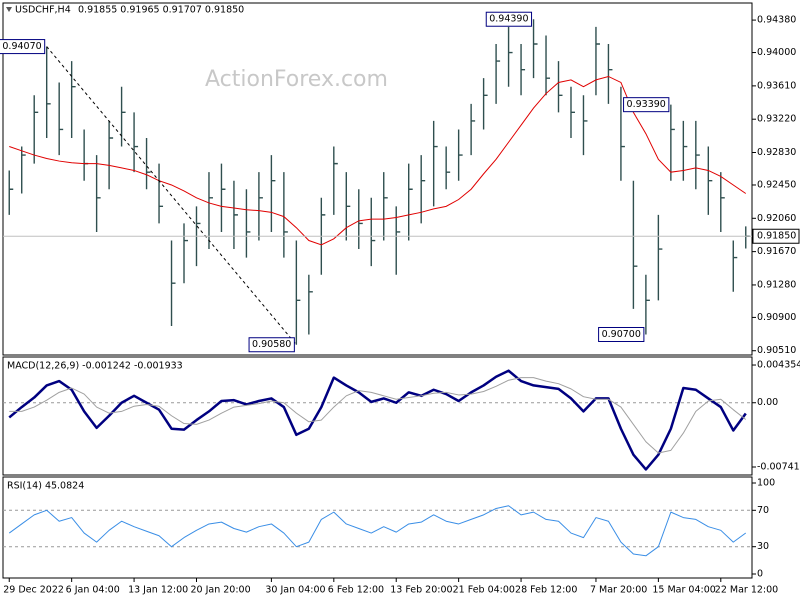 This screenshot has height=600, width=800. I want to click on symbol-icon, so click(9, 9).